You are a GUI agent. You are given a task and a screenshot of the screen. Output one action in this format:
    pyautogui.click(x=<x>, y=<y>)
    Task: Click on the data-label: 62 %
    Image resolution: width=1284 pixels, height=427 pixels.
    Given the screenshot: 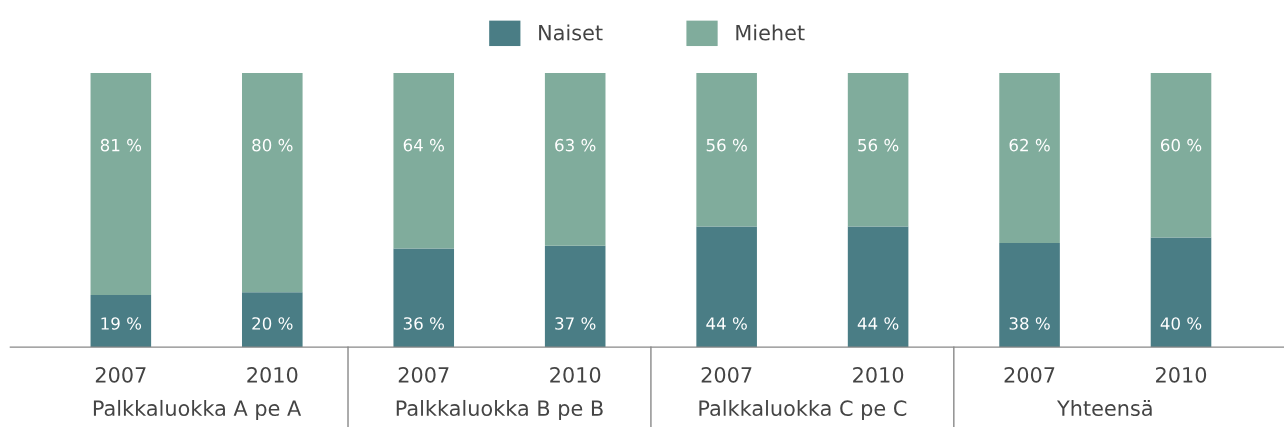 What is the action you would take?
    pyautogui.click(x=1029, y=145)
    